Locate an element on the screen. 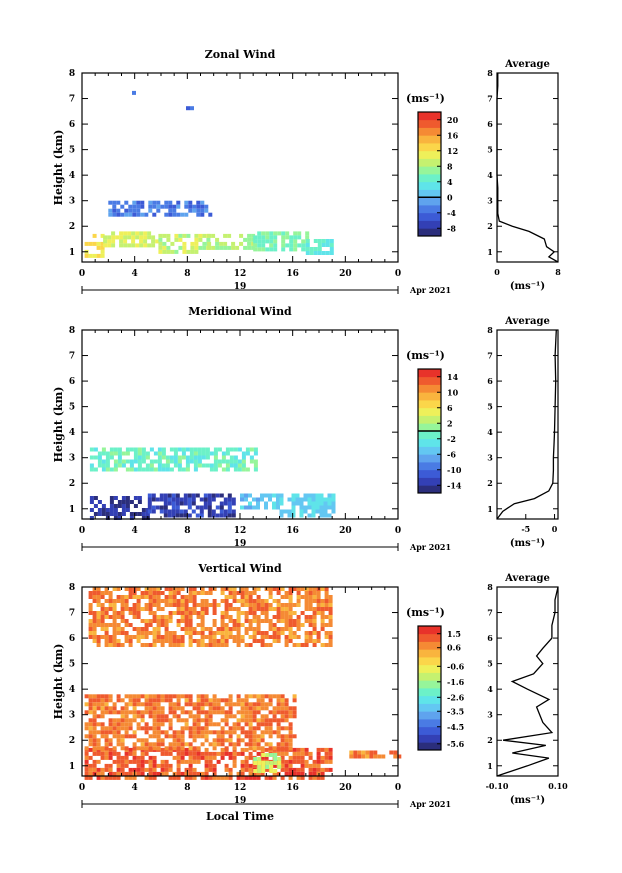 Image resolution: width=622 pixels, height=873 pixels. colorbar-tick-label: -8 is located at coordinates (451, 228).